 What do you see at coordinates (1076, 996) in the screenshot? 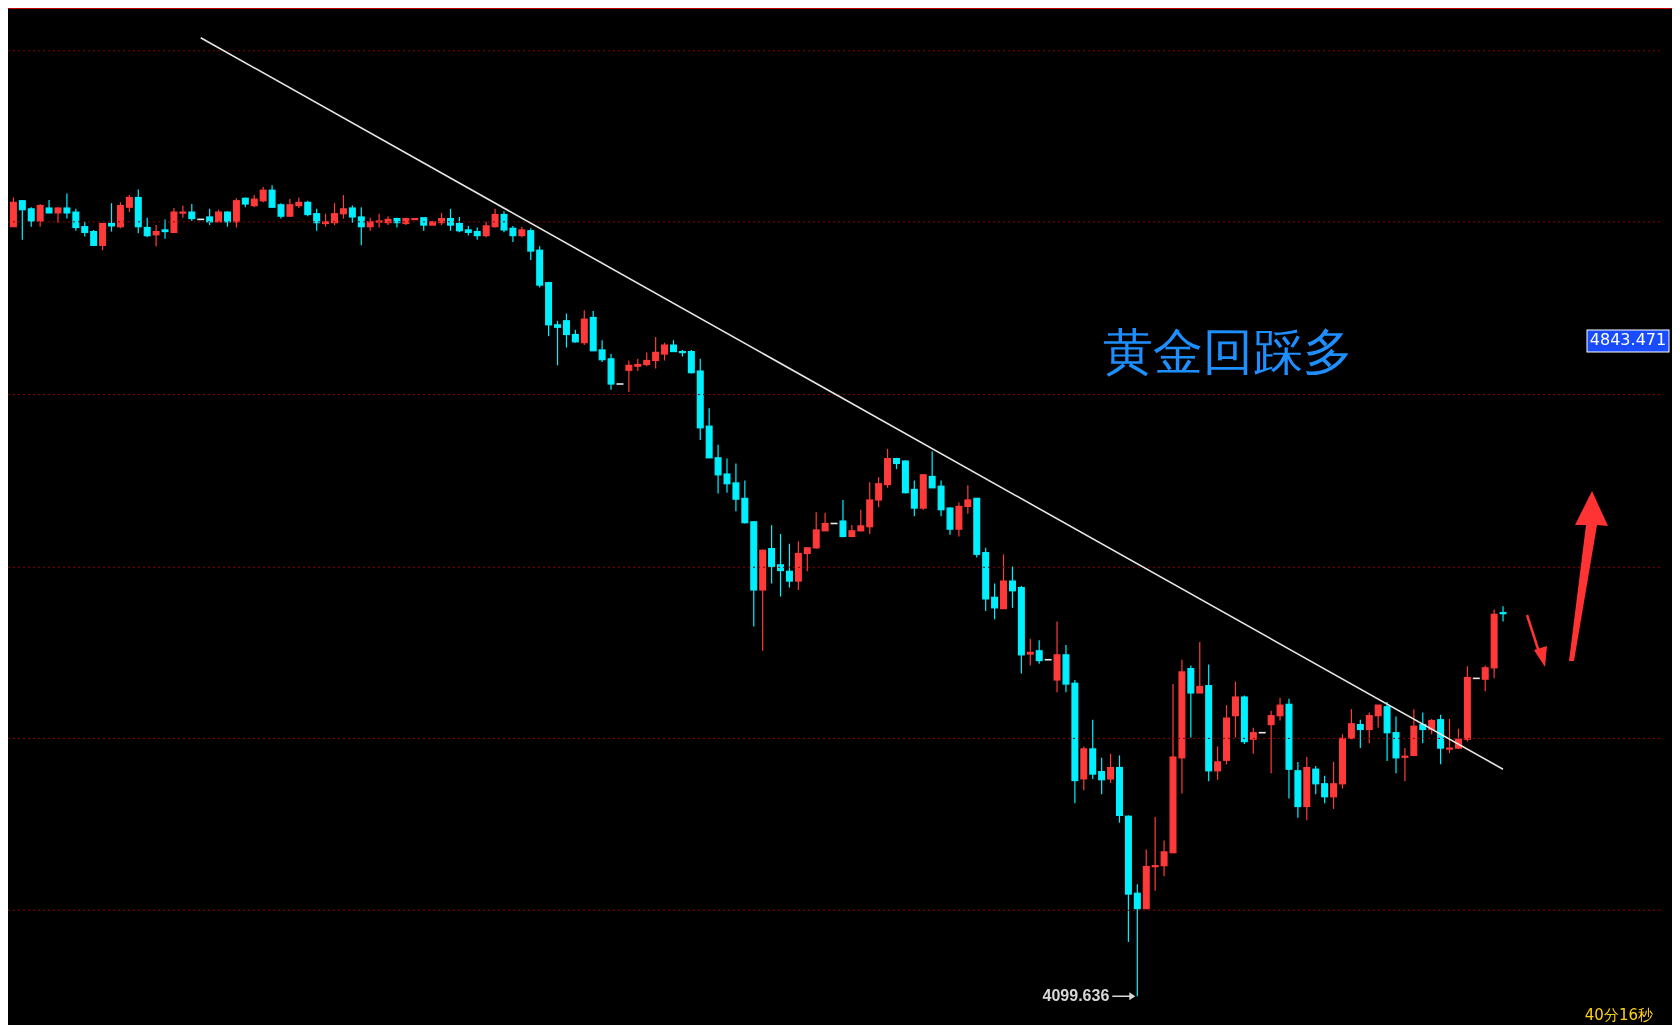
I see `annotation: 4099.636` at bounding box center [1076, 996].